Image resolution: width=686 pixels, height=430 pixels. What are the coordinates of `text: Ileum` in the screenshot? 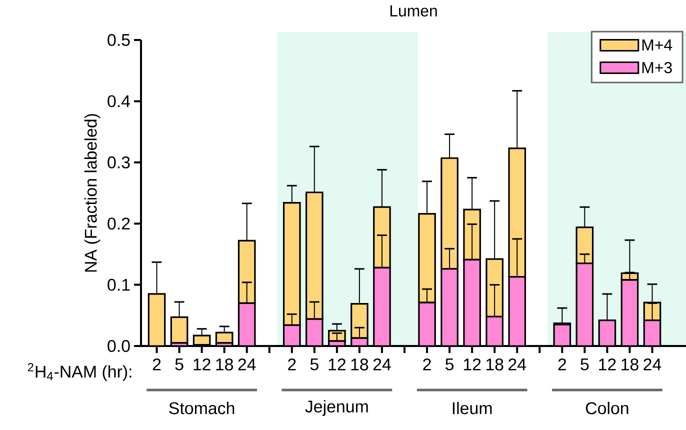 It's located at (472, 408).